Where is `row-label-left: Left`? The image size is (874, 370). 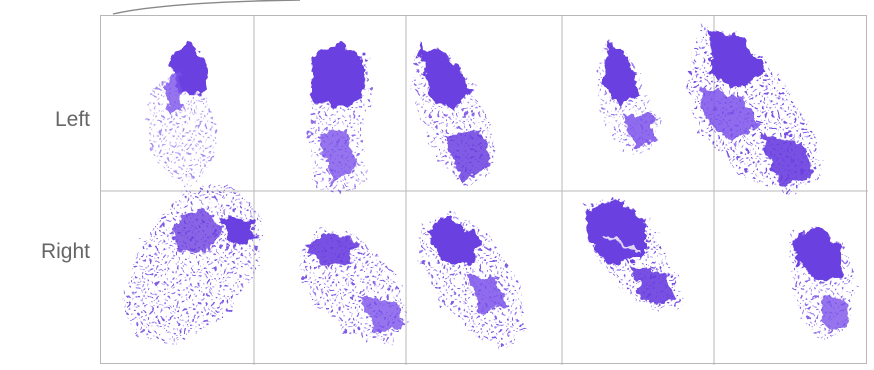 row-label-left: Left is located at coordinates (72, 119).